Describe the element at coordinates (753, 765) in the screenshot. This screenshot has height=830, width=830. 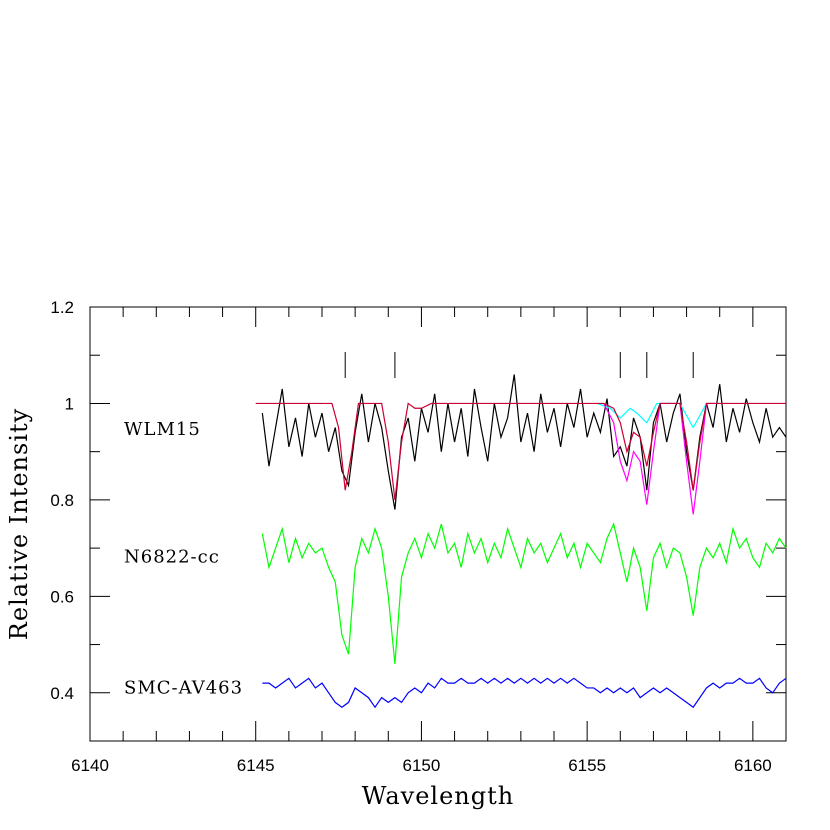
I see `x-tick-label: 6160` at that location.